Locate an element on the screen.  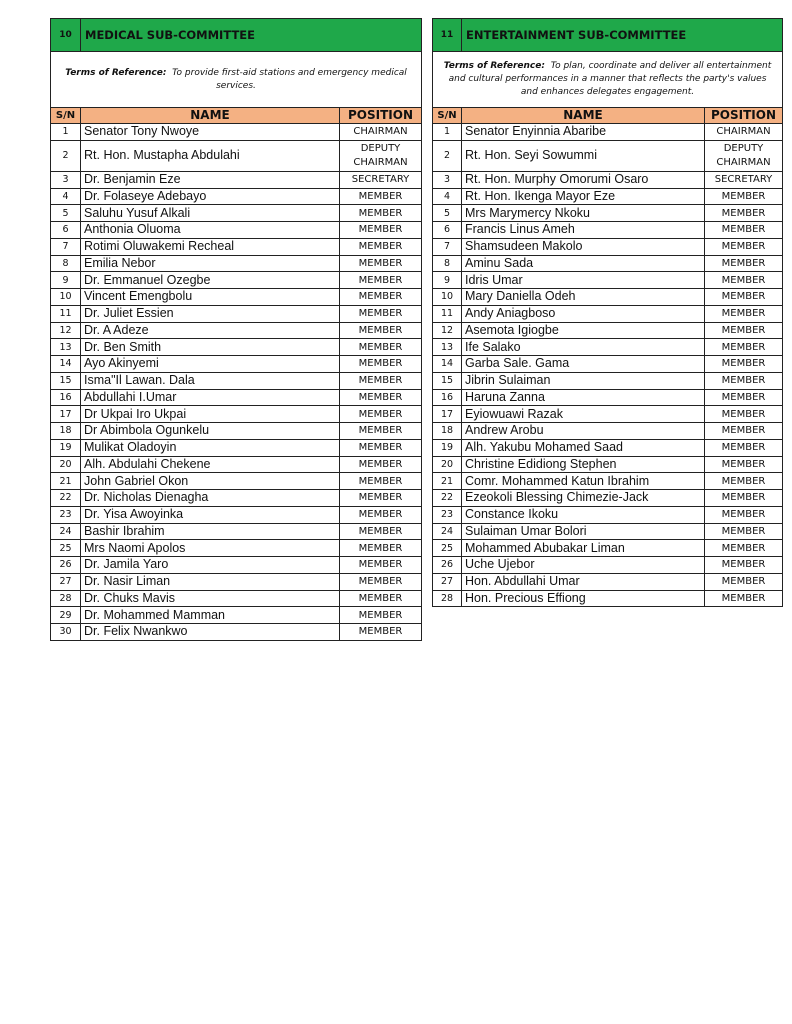
member-name: Senator Enyinnia Abaribe is located at coordinates (583, 132).